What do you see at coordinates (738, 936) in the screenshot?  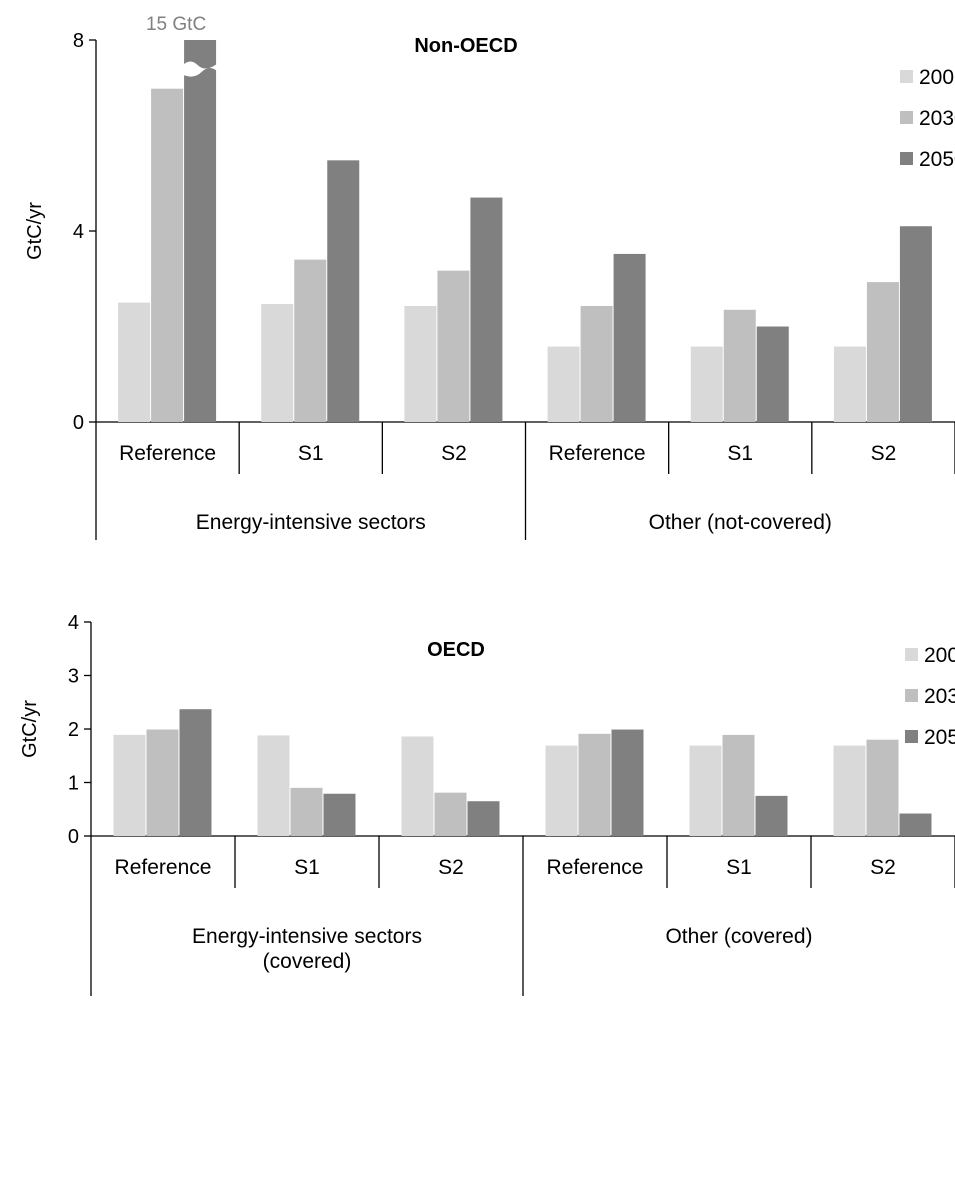 I see `oecd-group-label-1: Other (covered)` at bounding box center [738, 936].